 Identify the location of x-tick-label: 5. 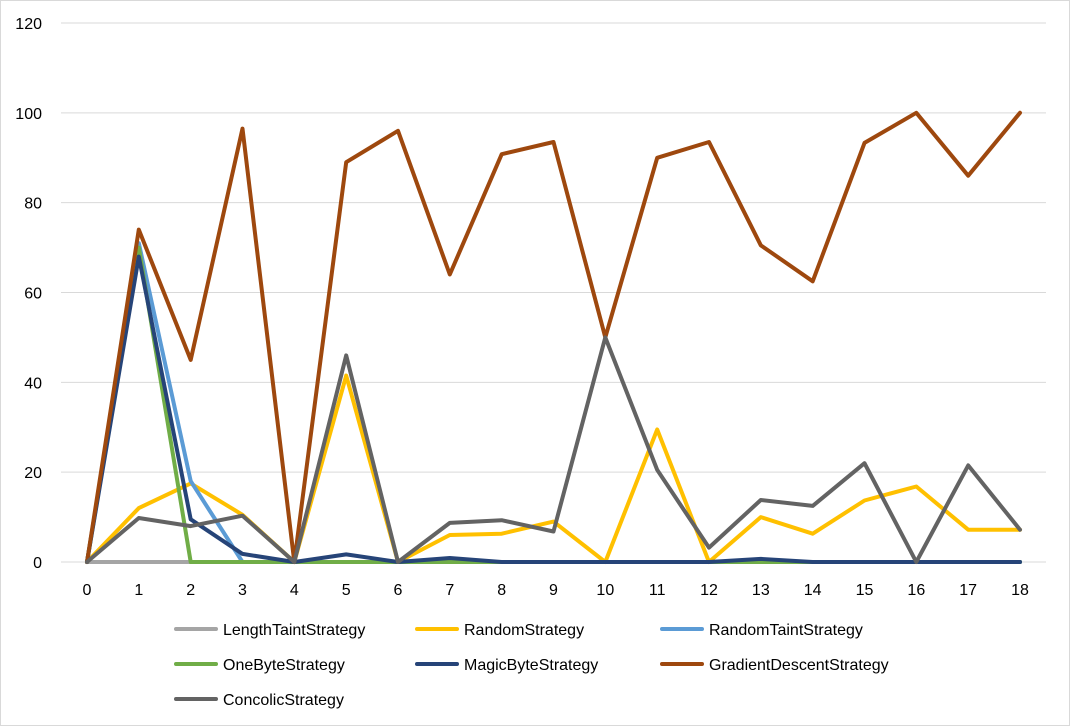
(346, 590).